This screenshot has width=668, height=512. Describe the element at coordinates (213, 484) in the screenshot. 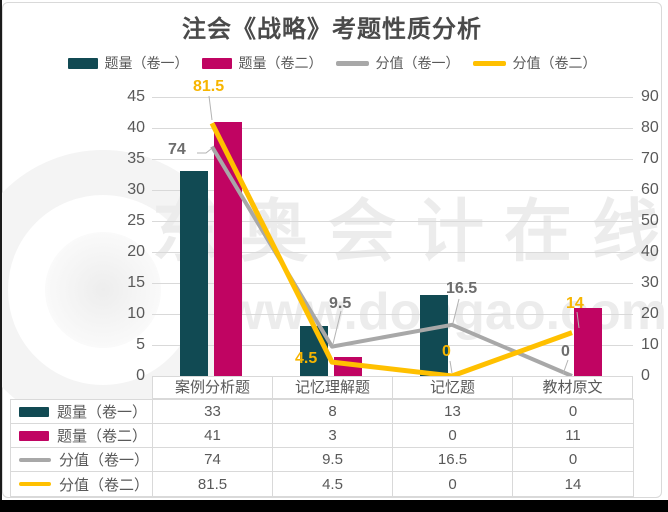

I see `table-value-cell: 81.5` at that location.